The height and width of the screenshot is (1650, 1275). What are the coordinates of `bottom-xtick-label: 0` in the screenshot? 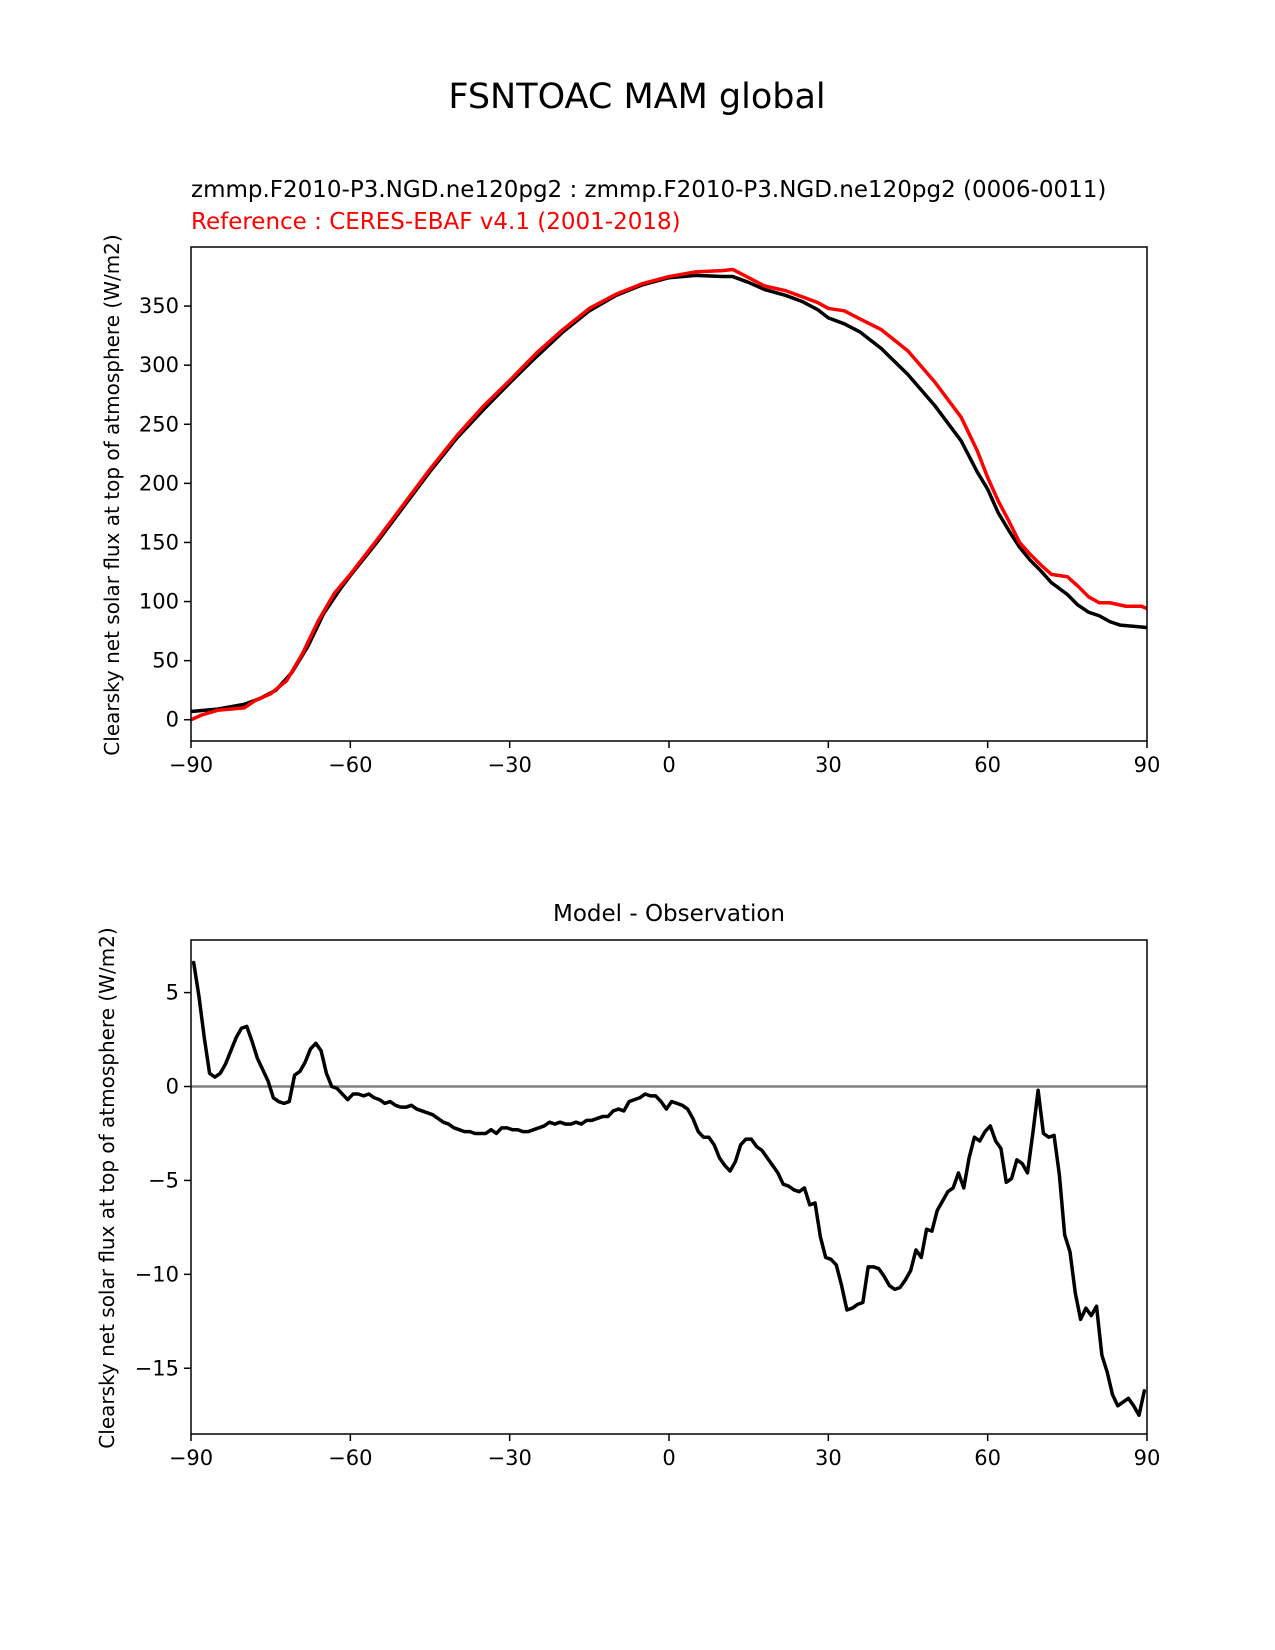 It's located at (668, 1458).